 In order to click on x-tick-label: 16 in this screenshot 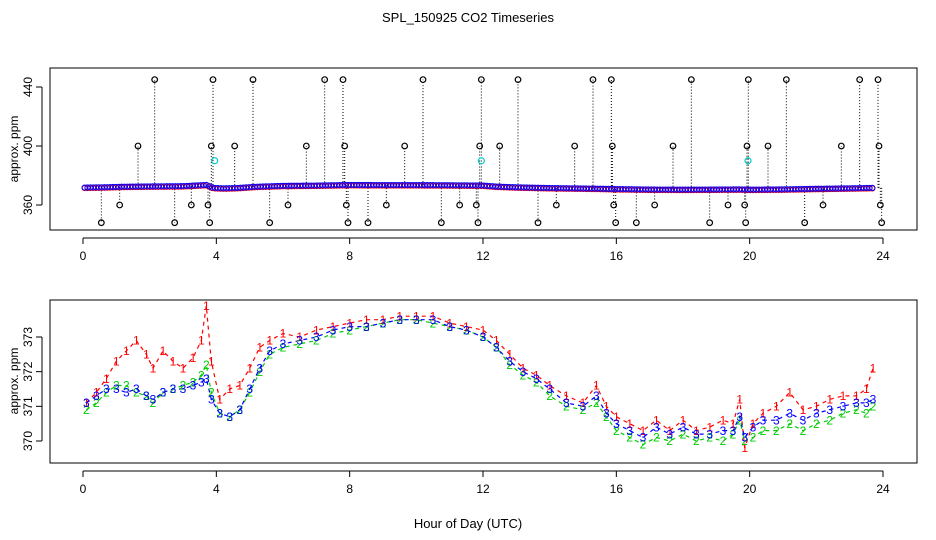, I will do `click(617, 489)`.